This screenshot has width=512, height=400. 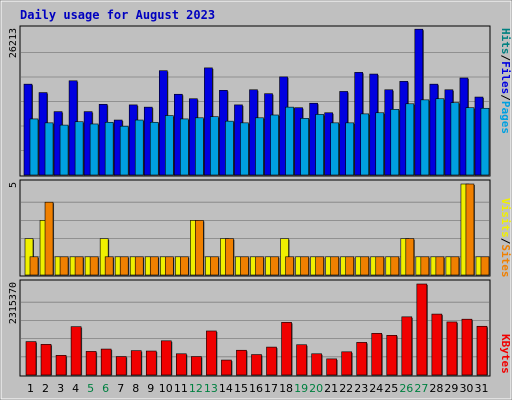 I want to click on visits-ymax-label: 5, so click(x=13, y=185).